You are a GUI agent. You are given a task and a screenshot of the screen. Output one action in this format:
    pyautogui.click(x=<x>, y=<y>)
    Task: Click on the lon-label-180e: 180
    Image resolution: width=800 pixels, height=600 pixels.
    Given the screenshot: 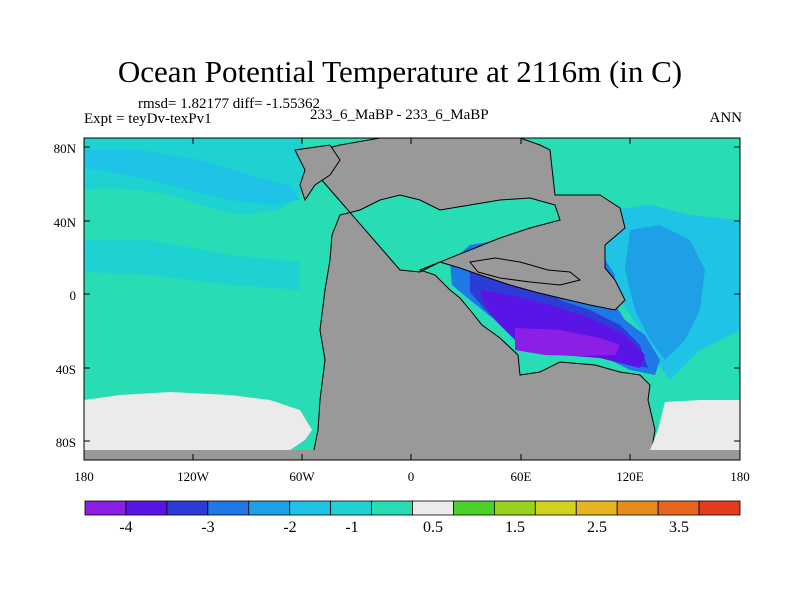 What is the action you would take?
    pyautogui.click(x=740, y=476)
    